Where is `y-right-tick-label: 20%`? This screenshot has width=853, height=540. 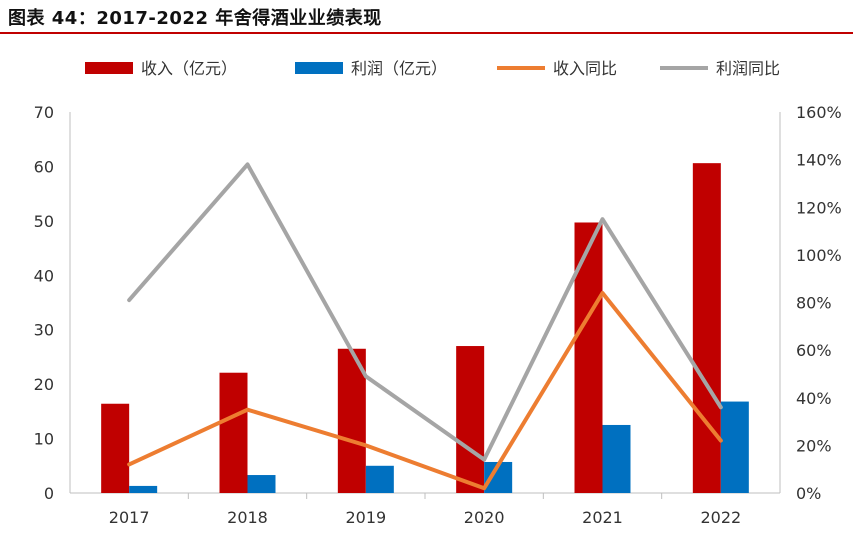 y-right-tick-label: 20% is located at coordinates (814, 445).